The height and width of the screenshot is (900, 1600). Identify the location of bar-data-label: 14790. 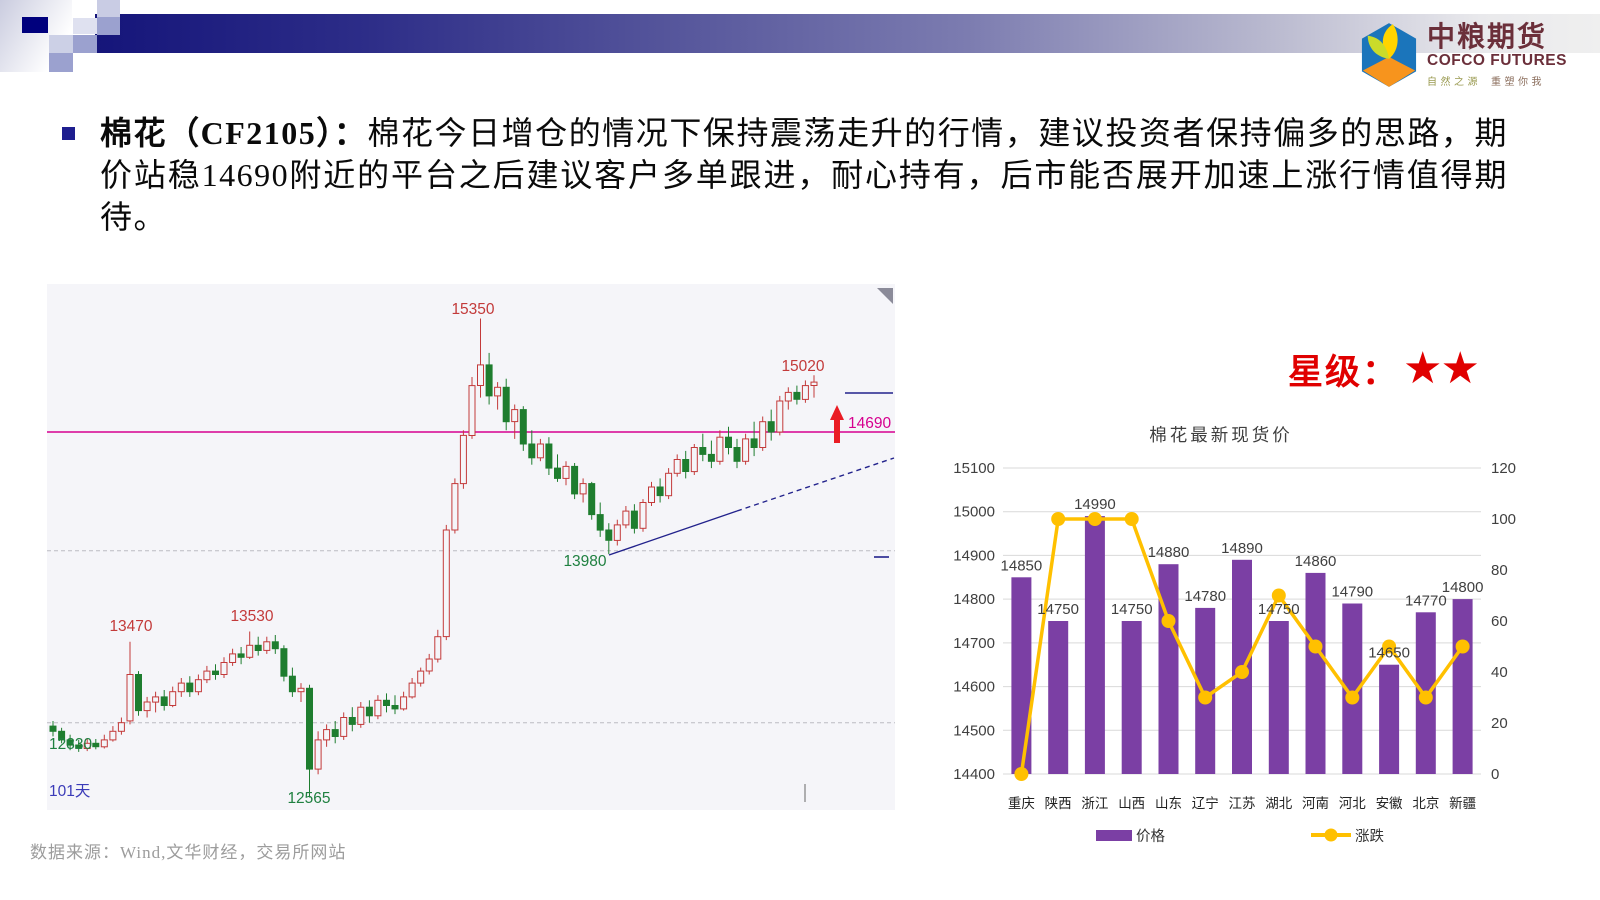
(1352, 592).